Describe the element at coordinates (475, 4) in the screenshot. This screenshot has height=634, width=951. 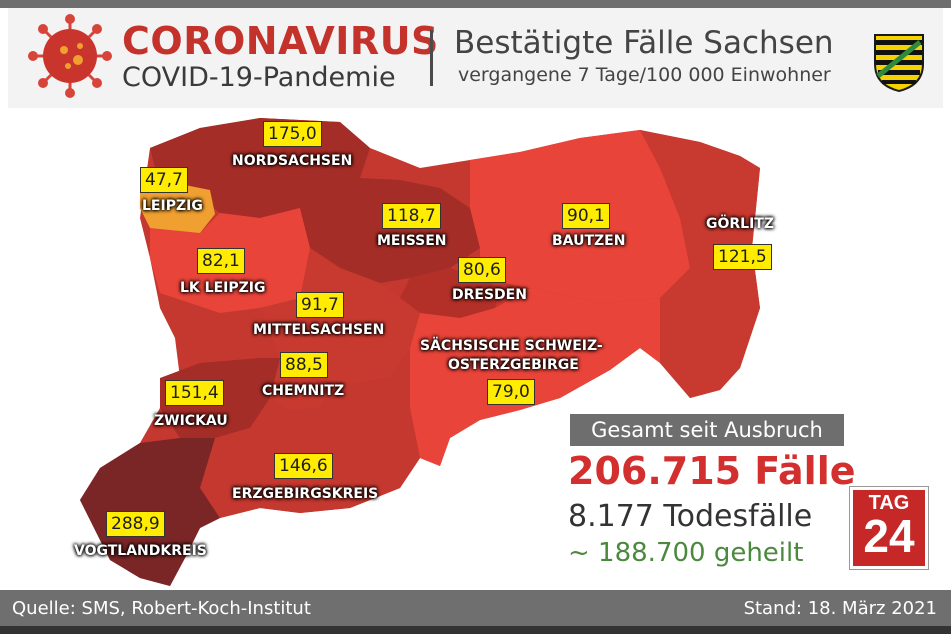
I see `top-band` at that location.